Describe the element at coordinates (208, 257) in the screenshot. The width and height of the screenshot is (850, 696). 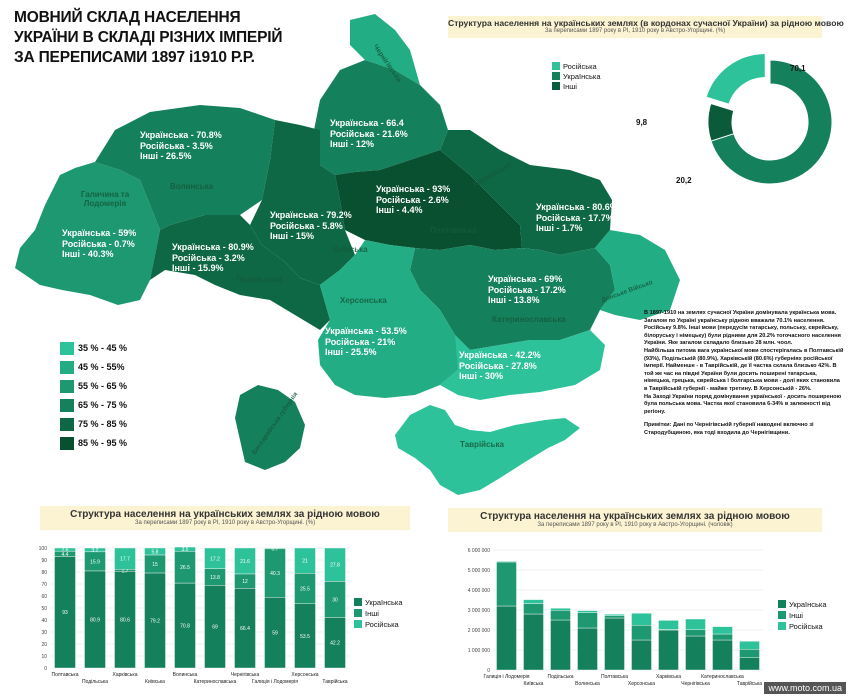
I see `stat-line: Російська - 3.2%` at that location.